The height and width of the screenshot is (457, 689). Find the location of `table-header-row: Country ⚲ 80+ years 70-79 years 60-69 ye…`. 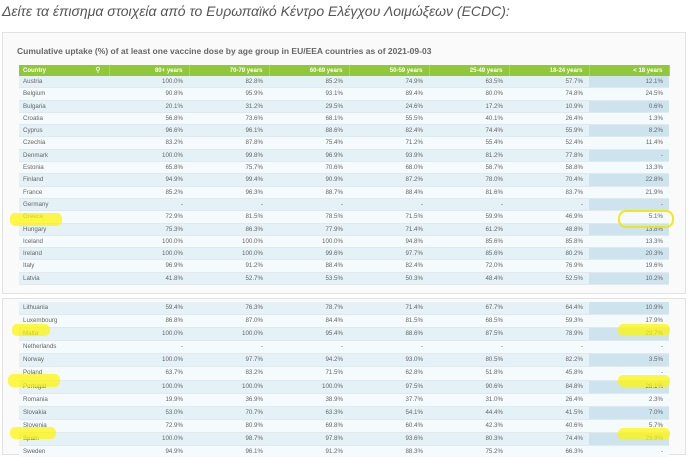

table-header-row: Country ⚲ 80+ years 70-79 years 60-69 ye… is located at coordinates (344, 70).